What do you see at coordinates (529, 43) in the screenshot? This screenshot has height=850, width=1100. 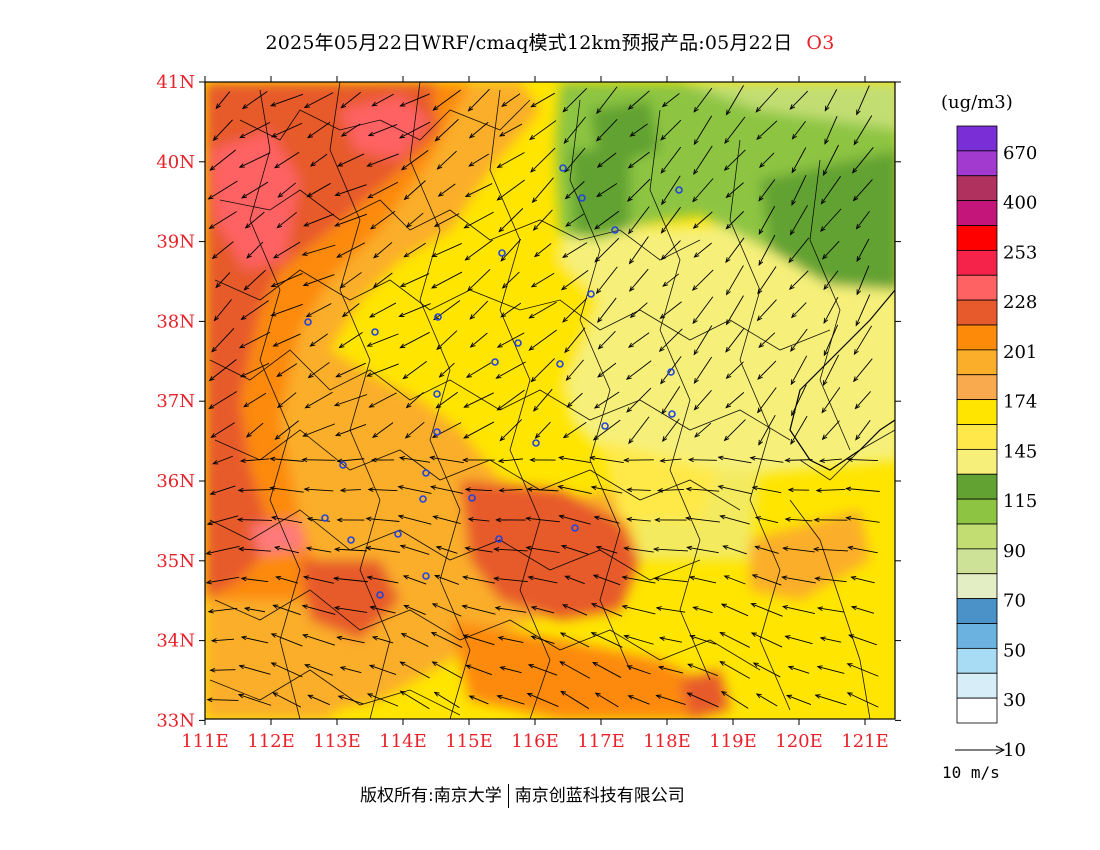 I see `title-text: 2025年05月22日WRF/cmaq模式12km预报产品:05月22日` at bounding box center [529, 43].